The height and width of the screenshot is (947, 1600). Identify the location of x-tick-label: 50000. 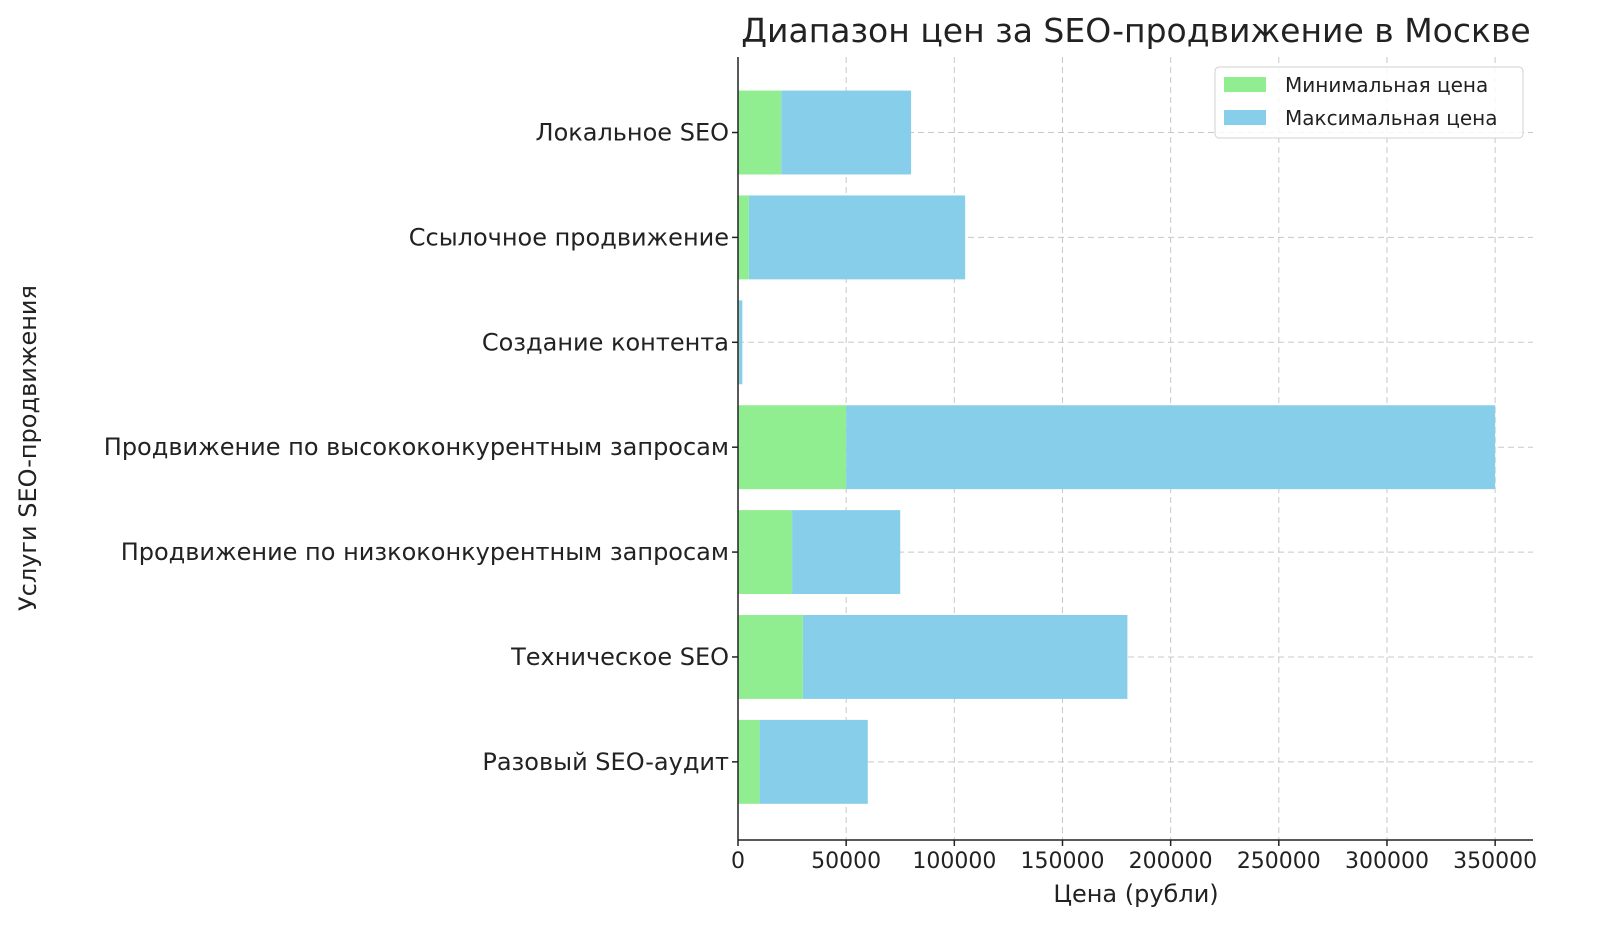
(846, 861).